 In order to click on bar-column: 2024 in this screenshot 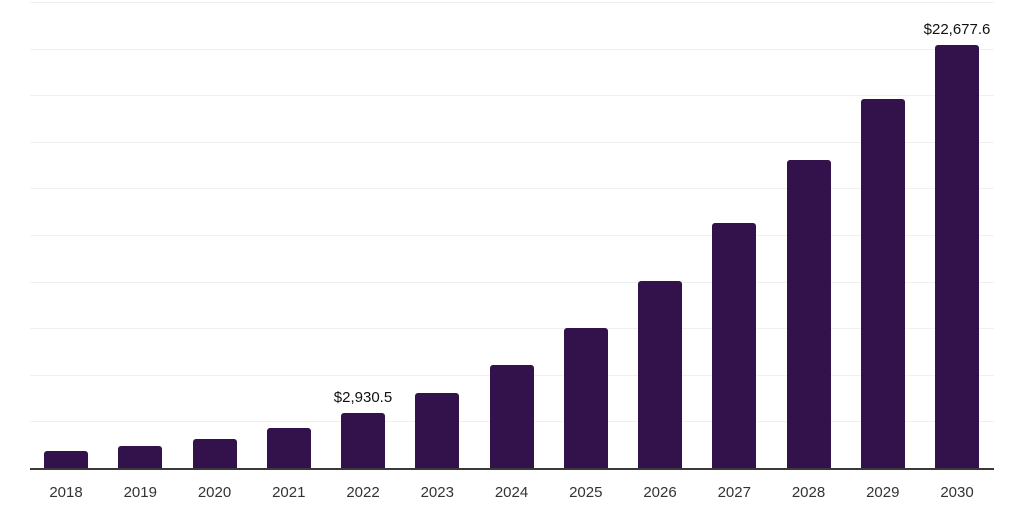, I will do `click(511, 251)`.